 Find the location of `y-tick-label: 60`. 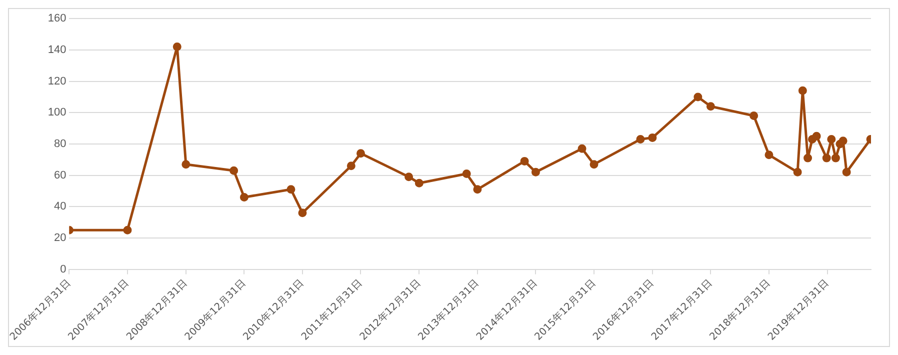

y-tick-label: 60 is located at coordinates (60, 175).